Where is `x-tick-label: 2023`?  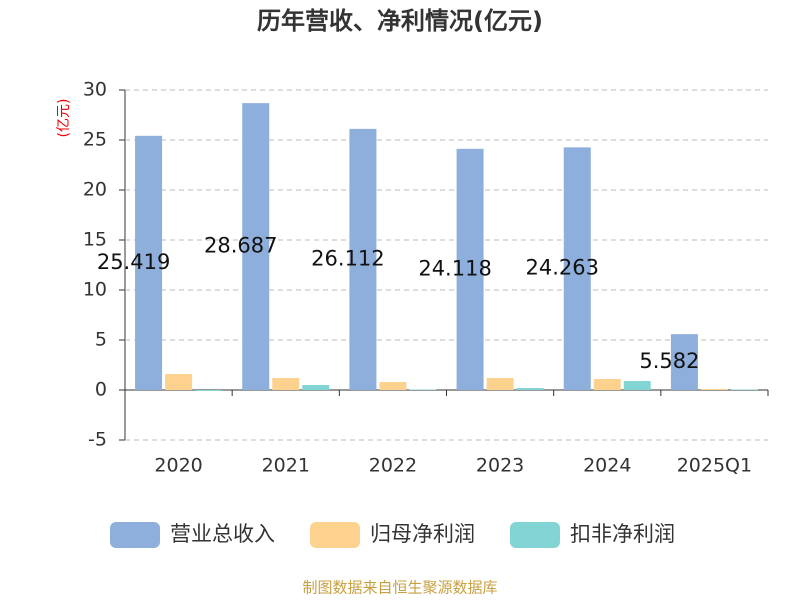
x-tick-label: 2023 is located at coordinates (500, 466).